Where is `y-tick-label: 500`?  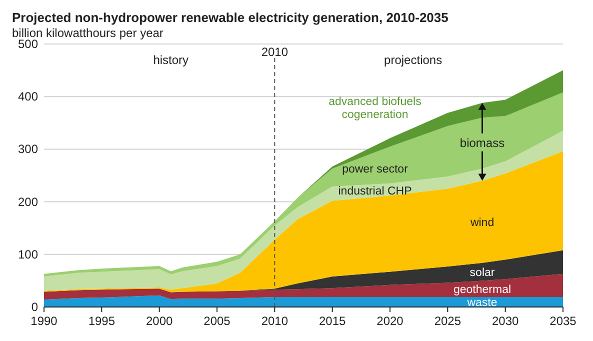
y-tick-label: 500 is located at coordinates (28, 44).